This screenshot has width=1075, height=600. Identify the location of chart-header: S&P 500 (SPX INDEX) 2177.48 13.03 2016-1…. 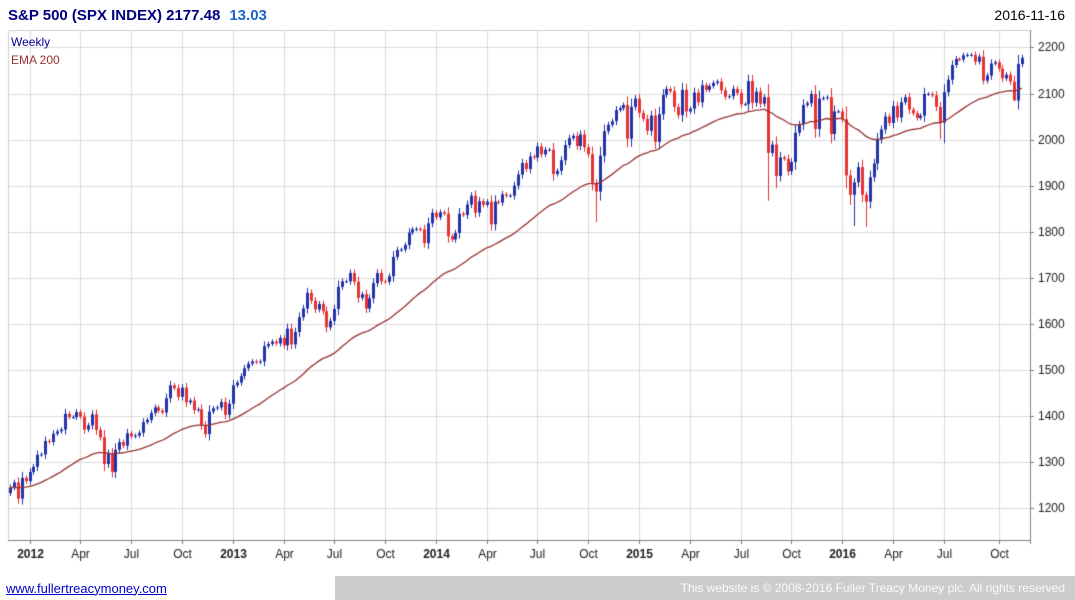
(537, 14).